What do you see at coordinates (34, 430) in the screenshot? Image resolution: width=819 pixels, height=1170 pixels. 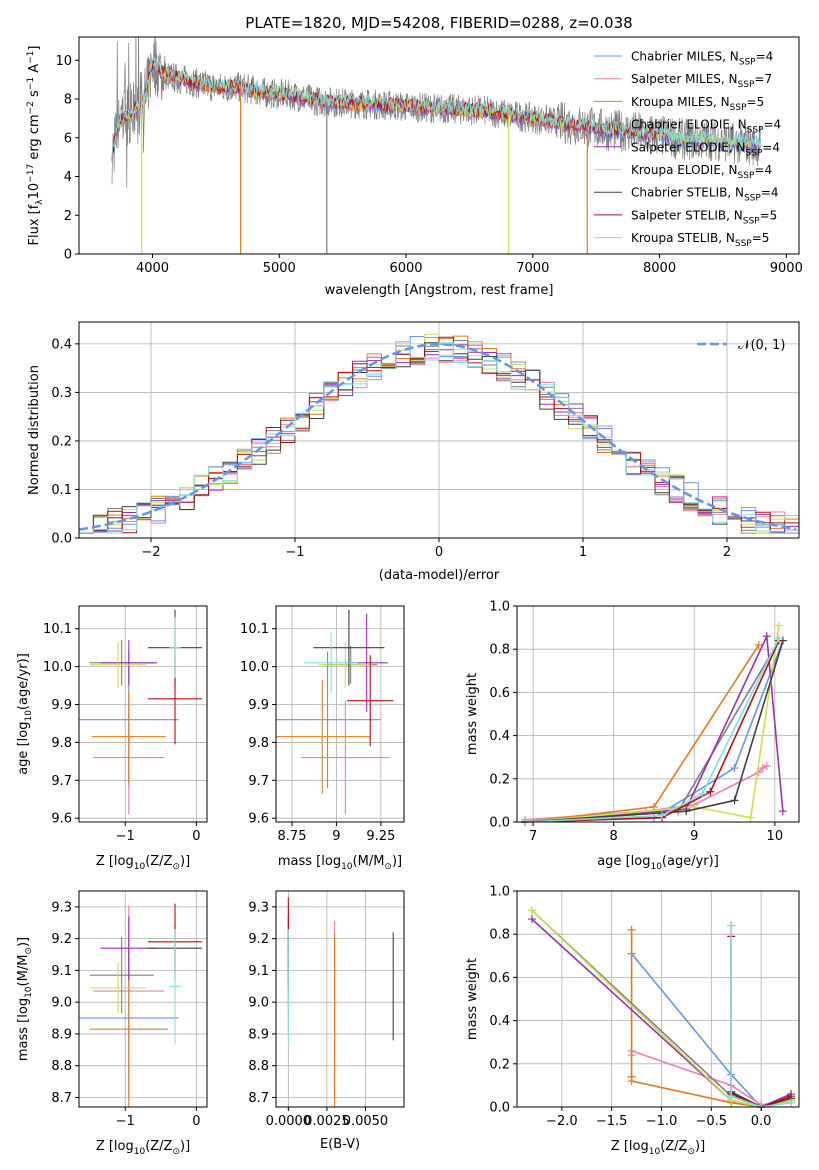 I see `y-axis-label: Normed distribution` at bounding box center [34, 430].